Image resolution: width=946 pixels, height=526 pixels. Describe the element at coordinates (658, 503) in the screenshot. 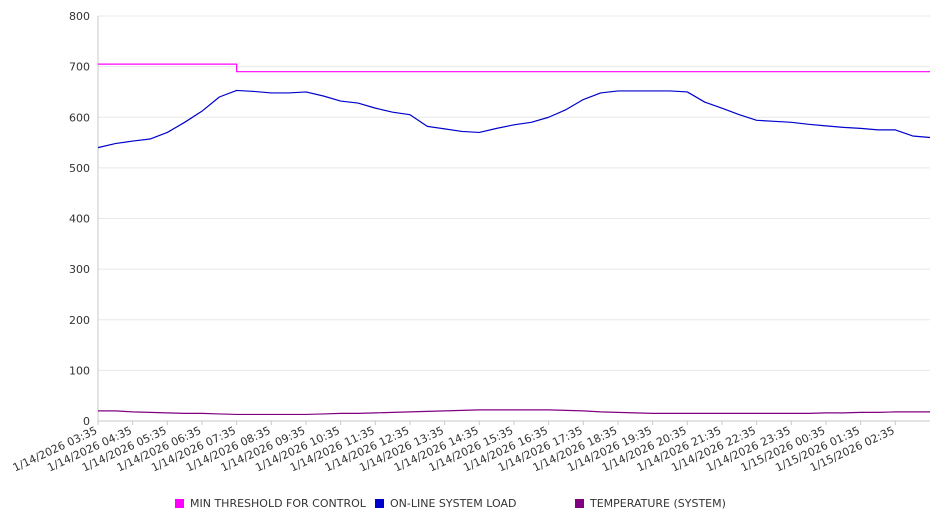

I see `legend-label-temperature: TEMPERATURE (SYSTEM)` at that location.